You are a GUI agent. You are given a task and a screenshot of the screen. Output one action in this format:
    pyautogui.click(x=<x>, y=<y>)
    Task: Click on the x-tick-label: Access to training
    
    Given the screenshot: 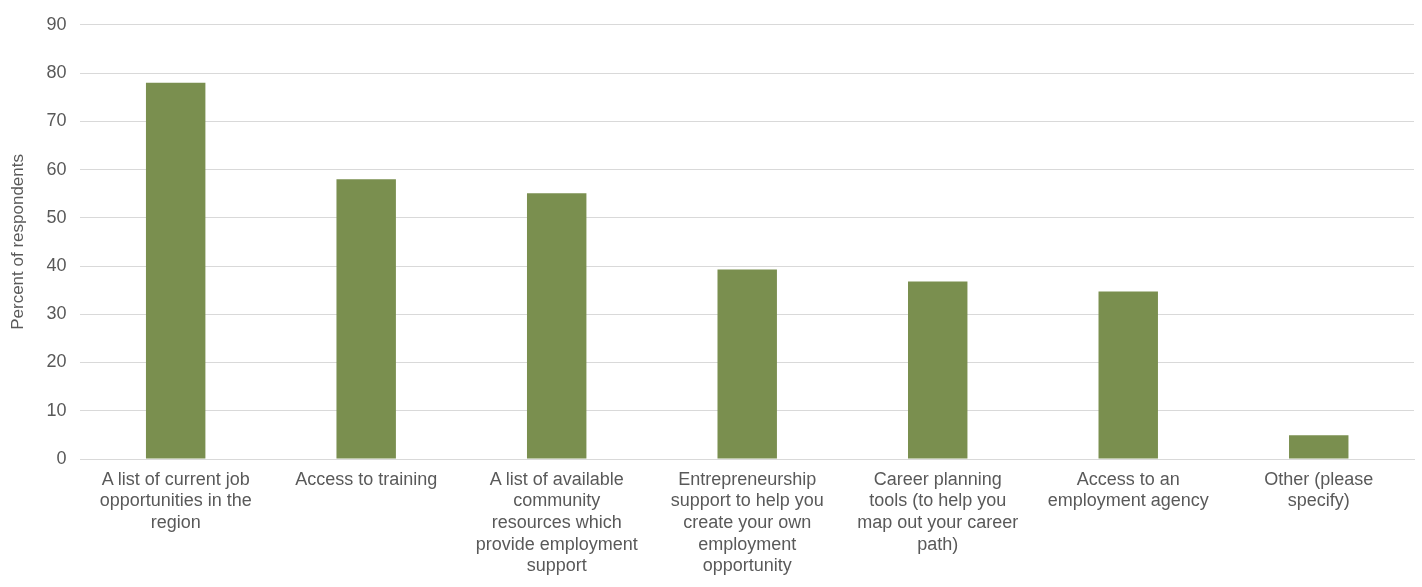 What is the action you would take?
    pyautogui.click(x=366, y=478)
    